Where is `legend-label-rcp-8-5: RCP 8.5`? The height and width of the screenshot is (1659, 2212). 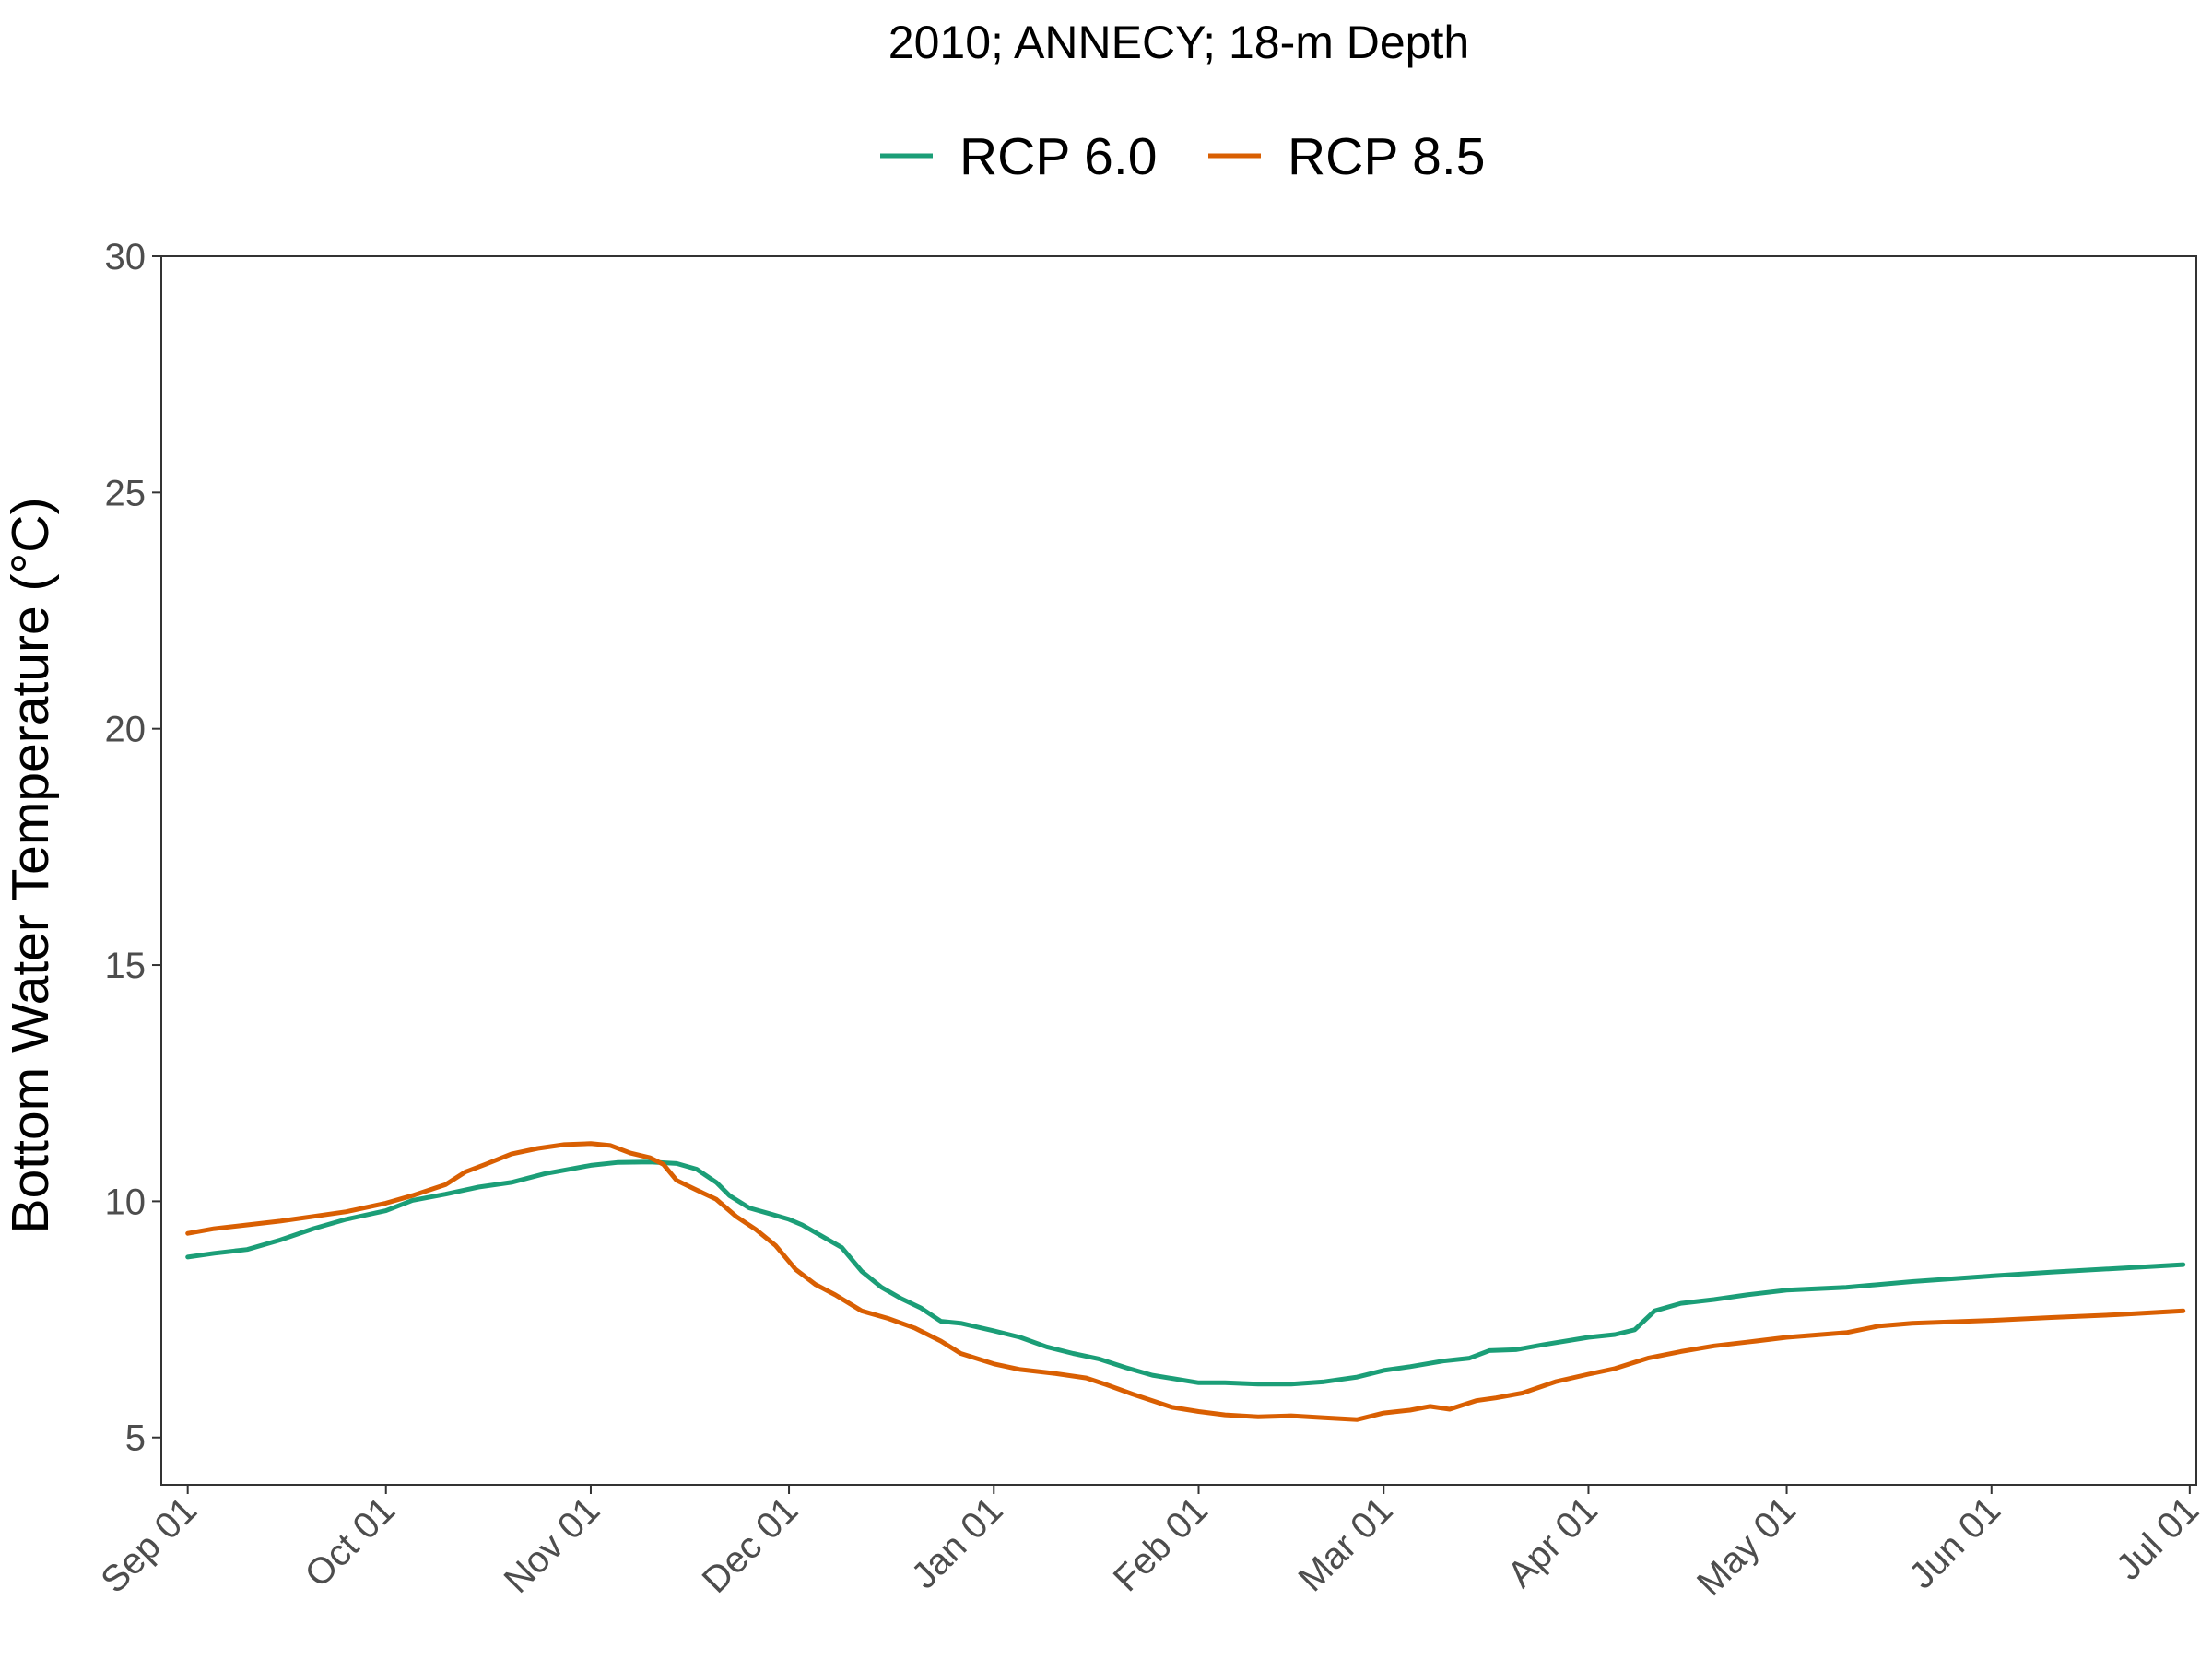
legend-label-rcp-8-5: RCP 8.5 is located at coordinates (1386, 156).